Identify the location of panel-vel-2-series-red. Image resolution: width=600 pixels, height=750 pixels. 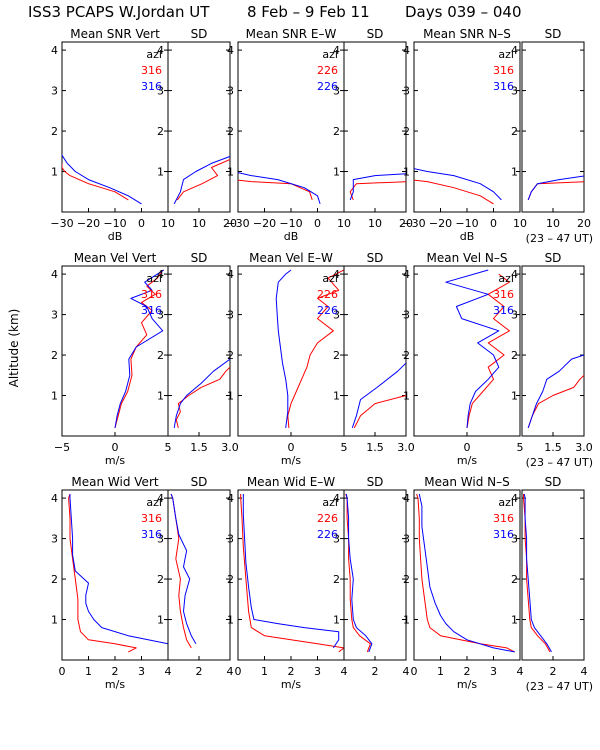
(315, 348).